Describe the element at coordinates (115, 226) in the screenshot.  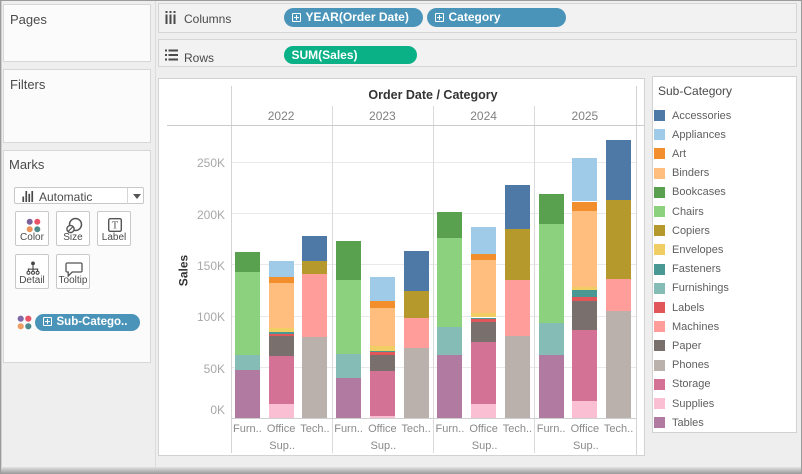
I see `svg-text: T` at that location.